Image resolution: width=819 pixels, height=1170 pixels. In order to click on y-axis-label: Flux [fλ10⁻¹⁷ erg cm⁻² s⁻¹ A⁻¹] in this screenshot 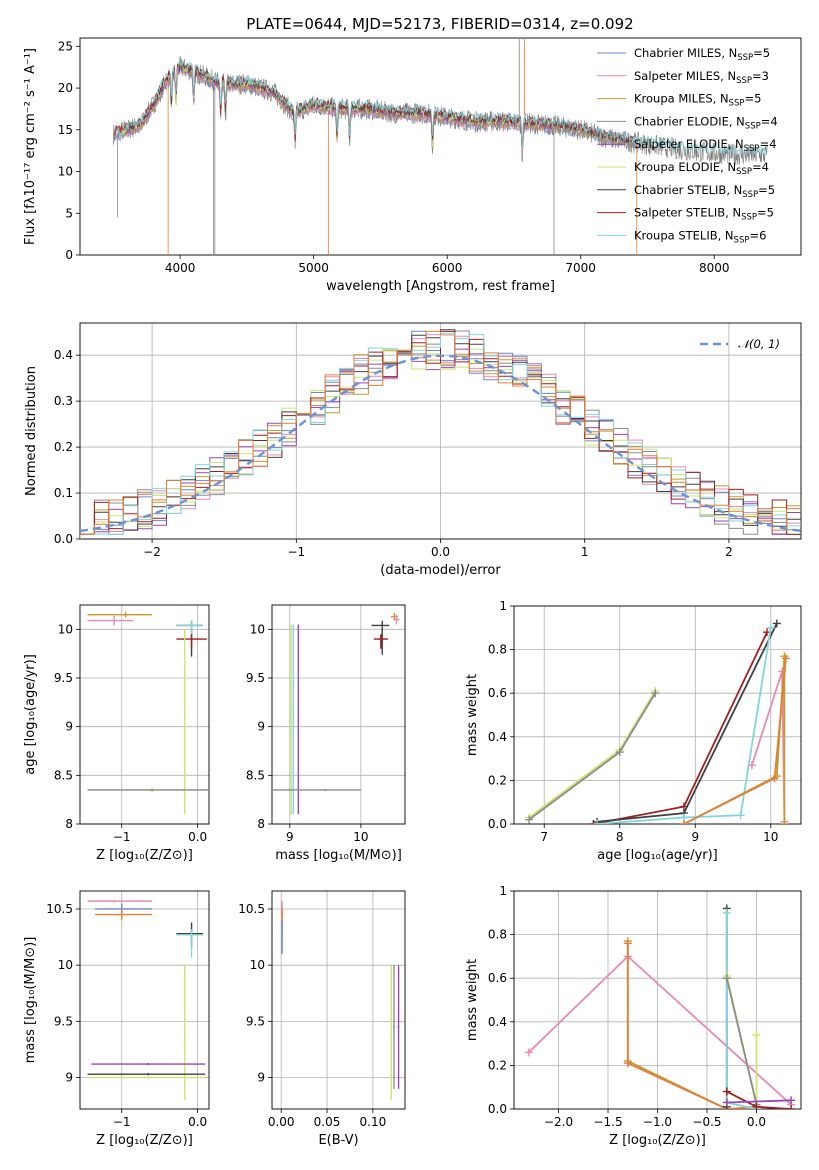, I will do `click(30, 146)`.